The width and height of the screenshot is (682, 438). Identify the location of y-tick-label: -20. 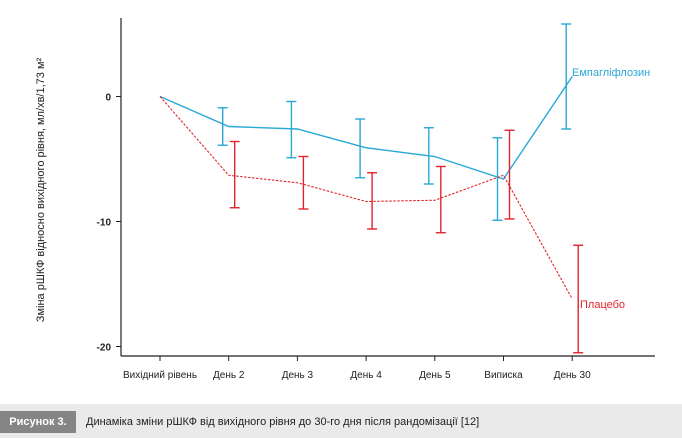
(104, 348).